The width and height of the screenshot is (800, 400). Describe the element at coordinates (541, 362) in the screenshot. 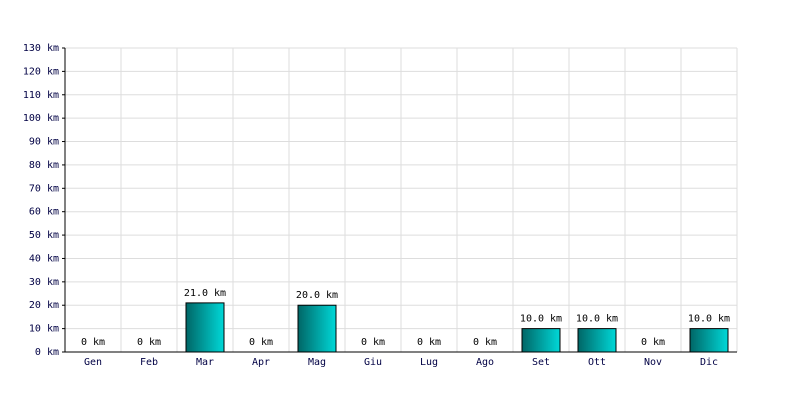

I see `x-tick-label: Set` at that location.